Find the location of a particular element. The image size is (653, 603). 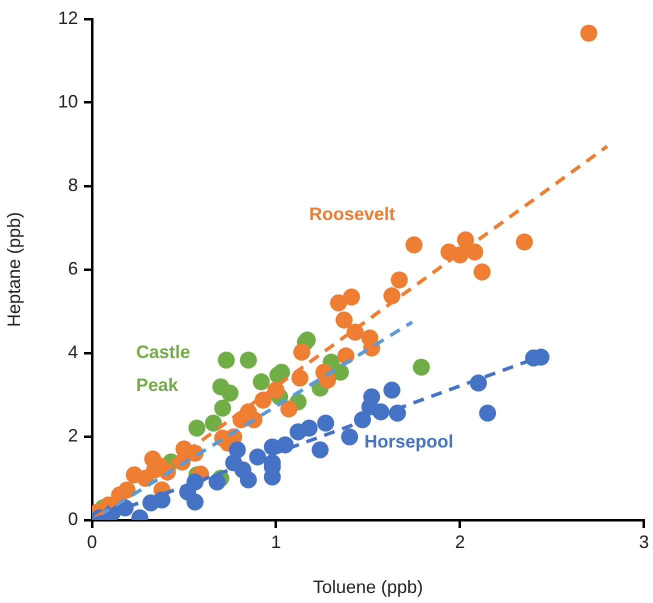

y-tick-label: 8 is located at coordinates (73, 184).